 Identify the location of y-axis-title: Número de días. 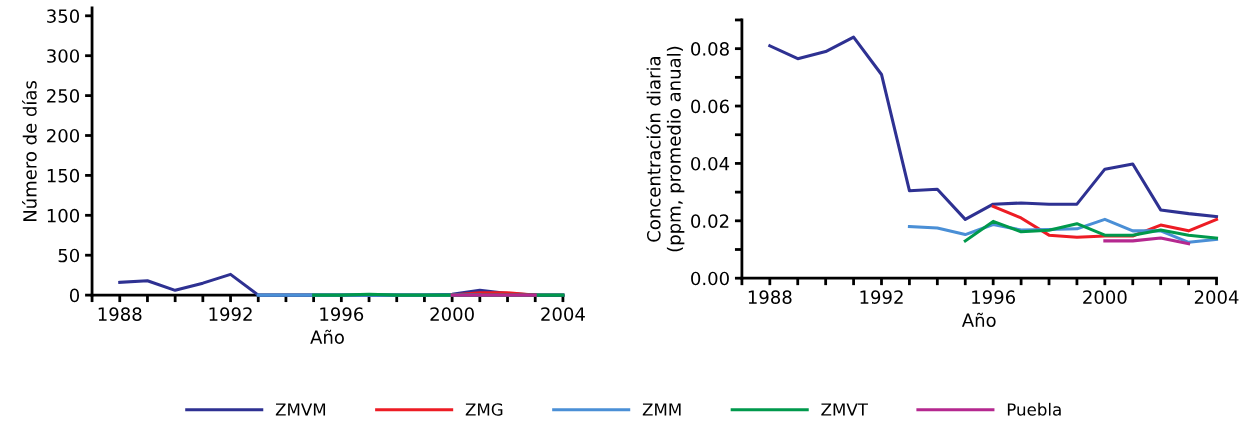
(29, 151).